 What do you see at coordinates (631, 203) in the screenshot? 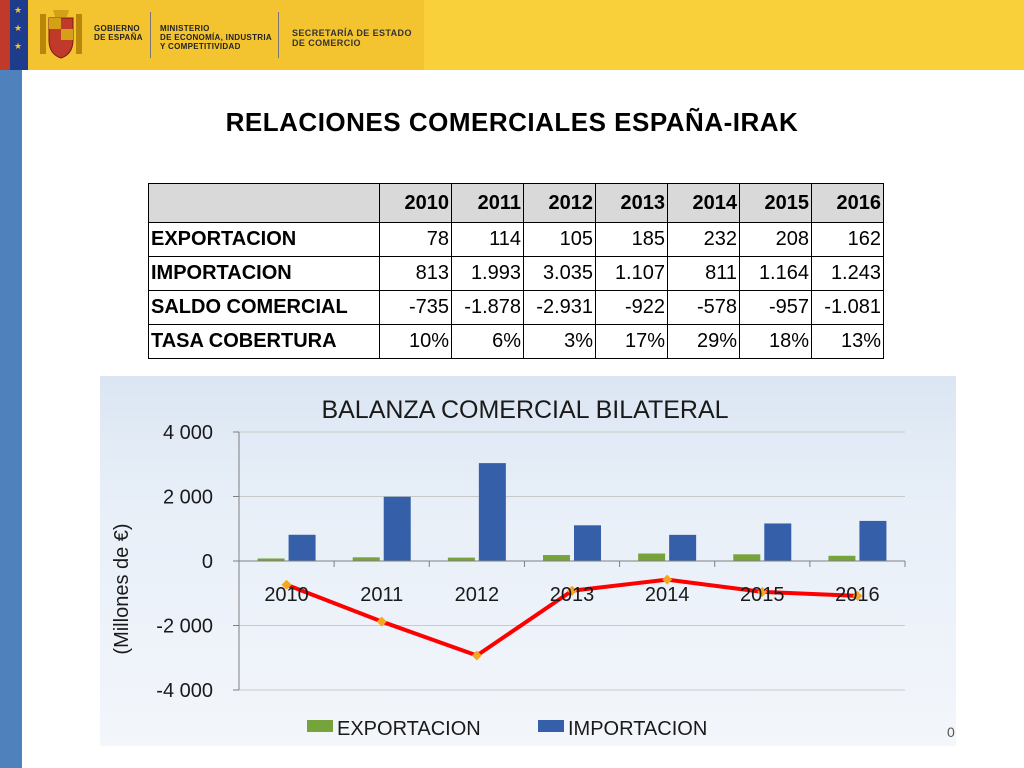
I see `year-header: 2013` at bounding box center [631, 203].